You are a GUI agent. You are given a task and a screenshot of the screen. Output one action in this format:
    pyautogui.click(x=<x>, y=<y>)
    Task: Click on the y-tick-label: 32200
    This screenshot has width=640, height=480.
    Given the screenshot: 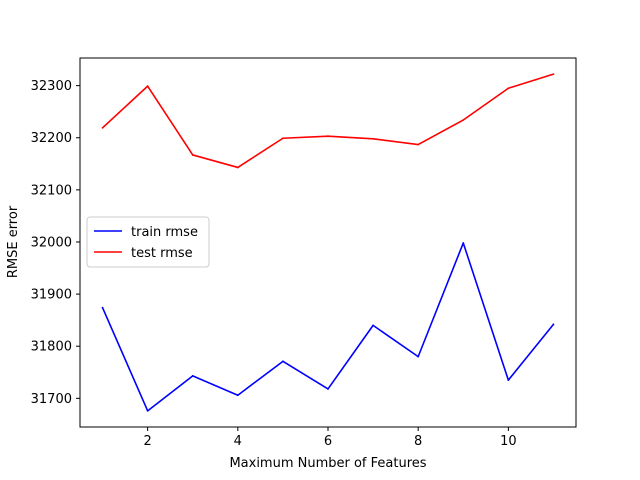 What is the action you would take?
    pyautogui.click(x=51, y=138)
    